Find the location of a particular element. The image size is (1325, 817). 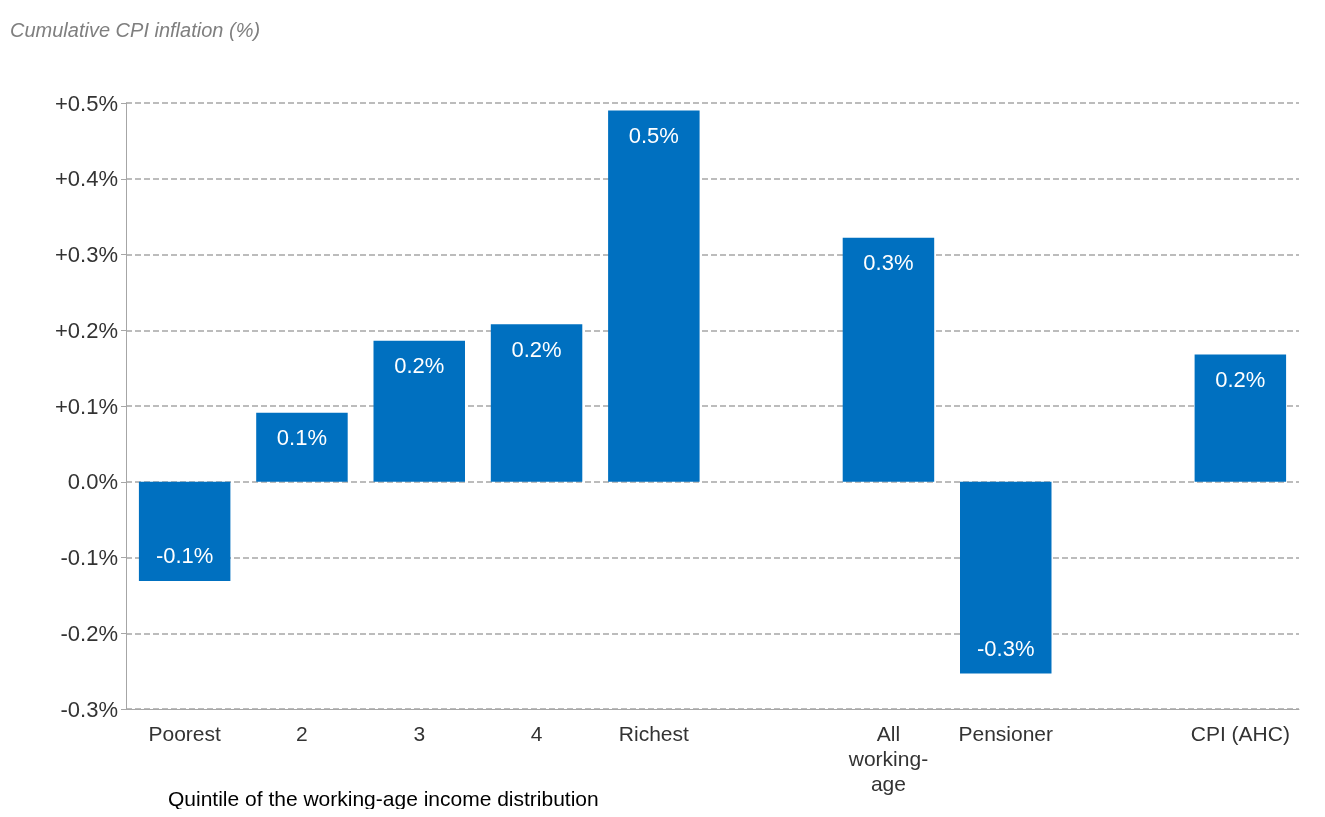

x-tick-label: All working-age is located at coordinates (888, 758).